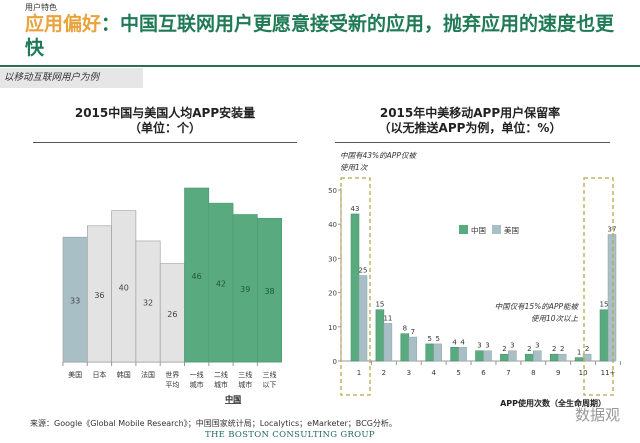 The width and height of the screenshot is (640, 443). I want to click on title-divider, so click(320, 66).